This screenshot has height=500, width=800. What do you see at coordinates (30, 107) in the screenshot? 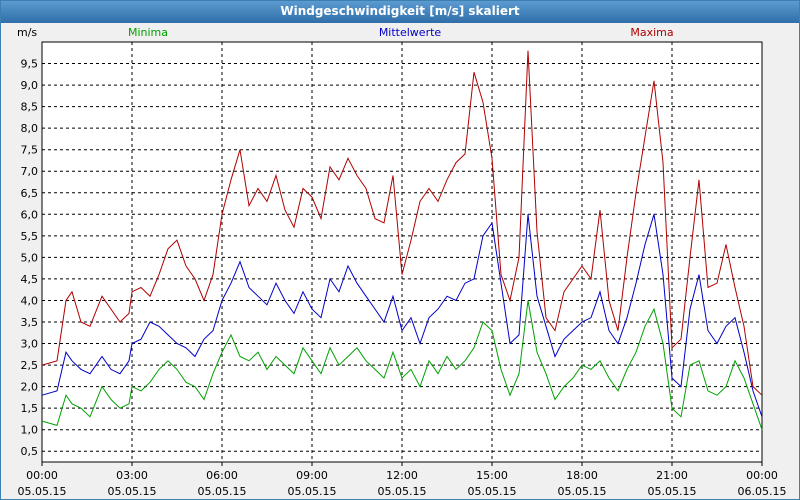
I see `y-tick-label: 8,5` at bounding box center [30, 107].